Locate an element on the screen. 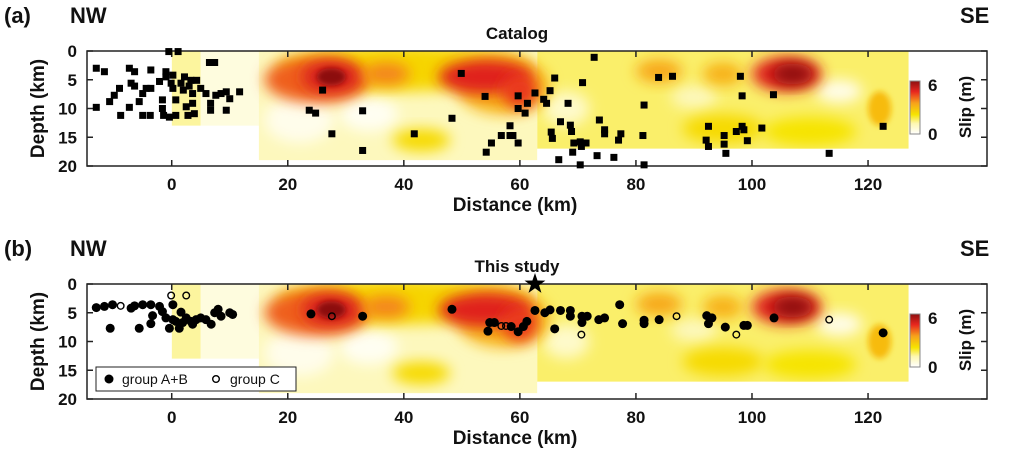 This screenshot has width=1024, height=473. y-axis-label: Depth (km) is located at coordinates (38, 108).